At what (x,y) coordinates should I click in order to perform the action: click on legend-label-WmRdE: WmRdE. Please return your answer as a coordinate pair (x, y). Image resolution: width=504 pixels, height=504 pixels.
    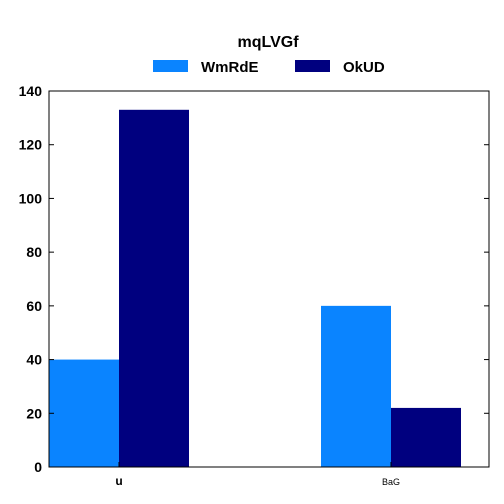
    Looking at the image, I should click on (230, 67).